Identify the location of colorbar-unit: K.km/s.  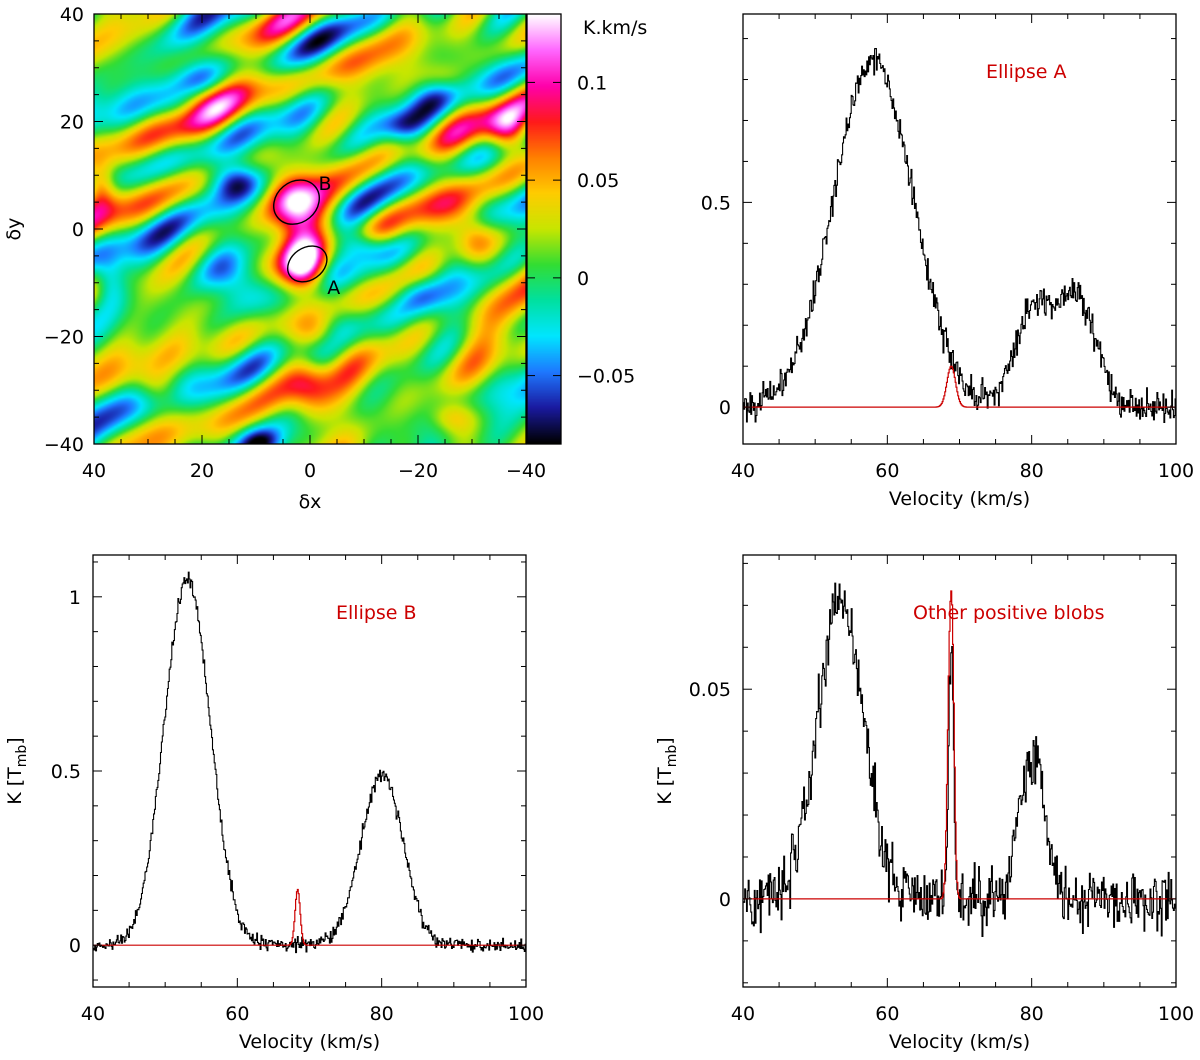
(615, 28).